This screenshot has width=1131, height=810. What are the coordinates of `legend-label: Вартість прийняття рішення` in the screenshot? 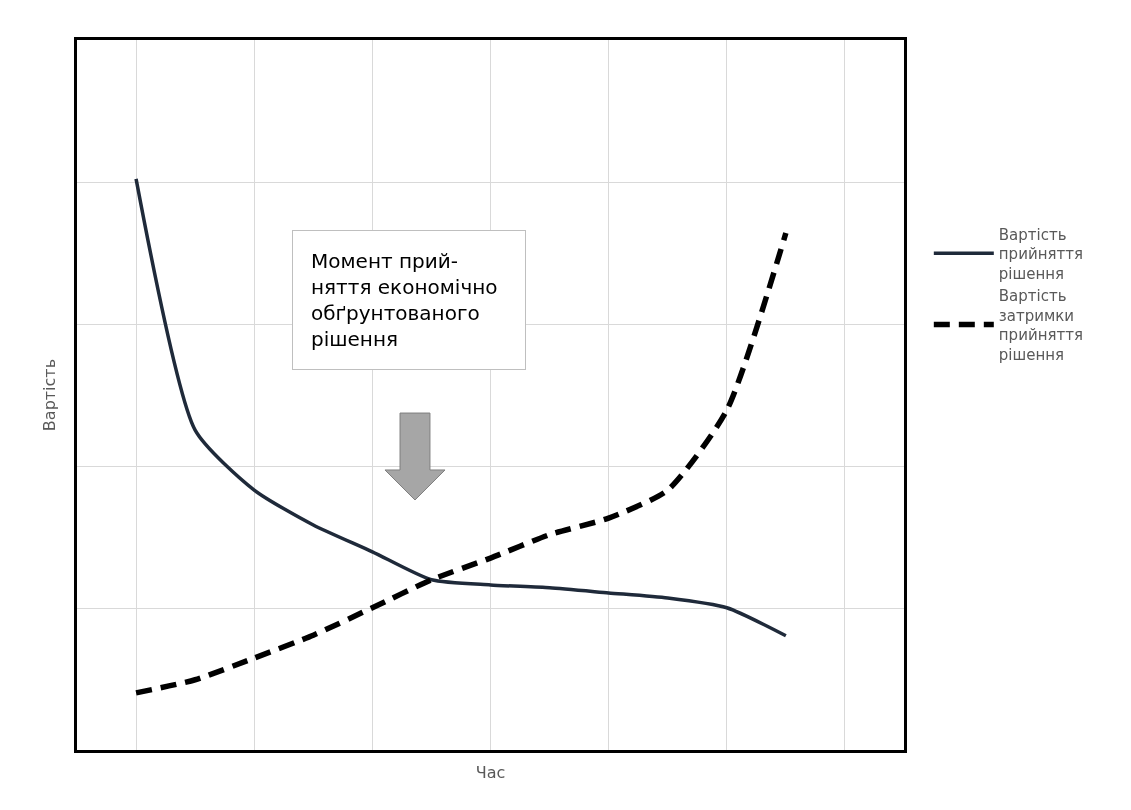 It's located at (1040, 254).